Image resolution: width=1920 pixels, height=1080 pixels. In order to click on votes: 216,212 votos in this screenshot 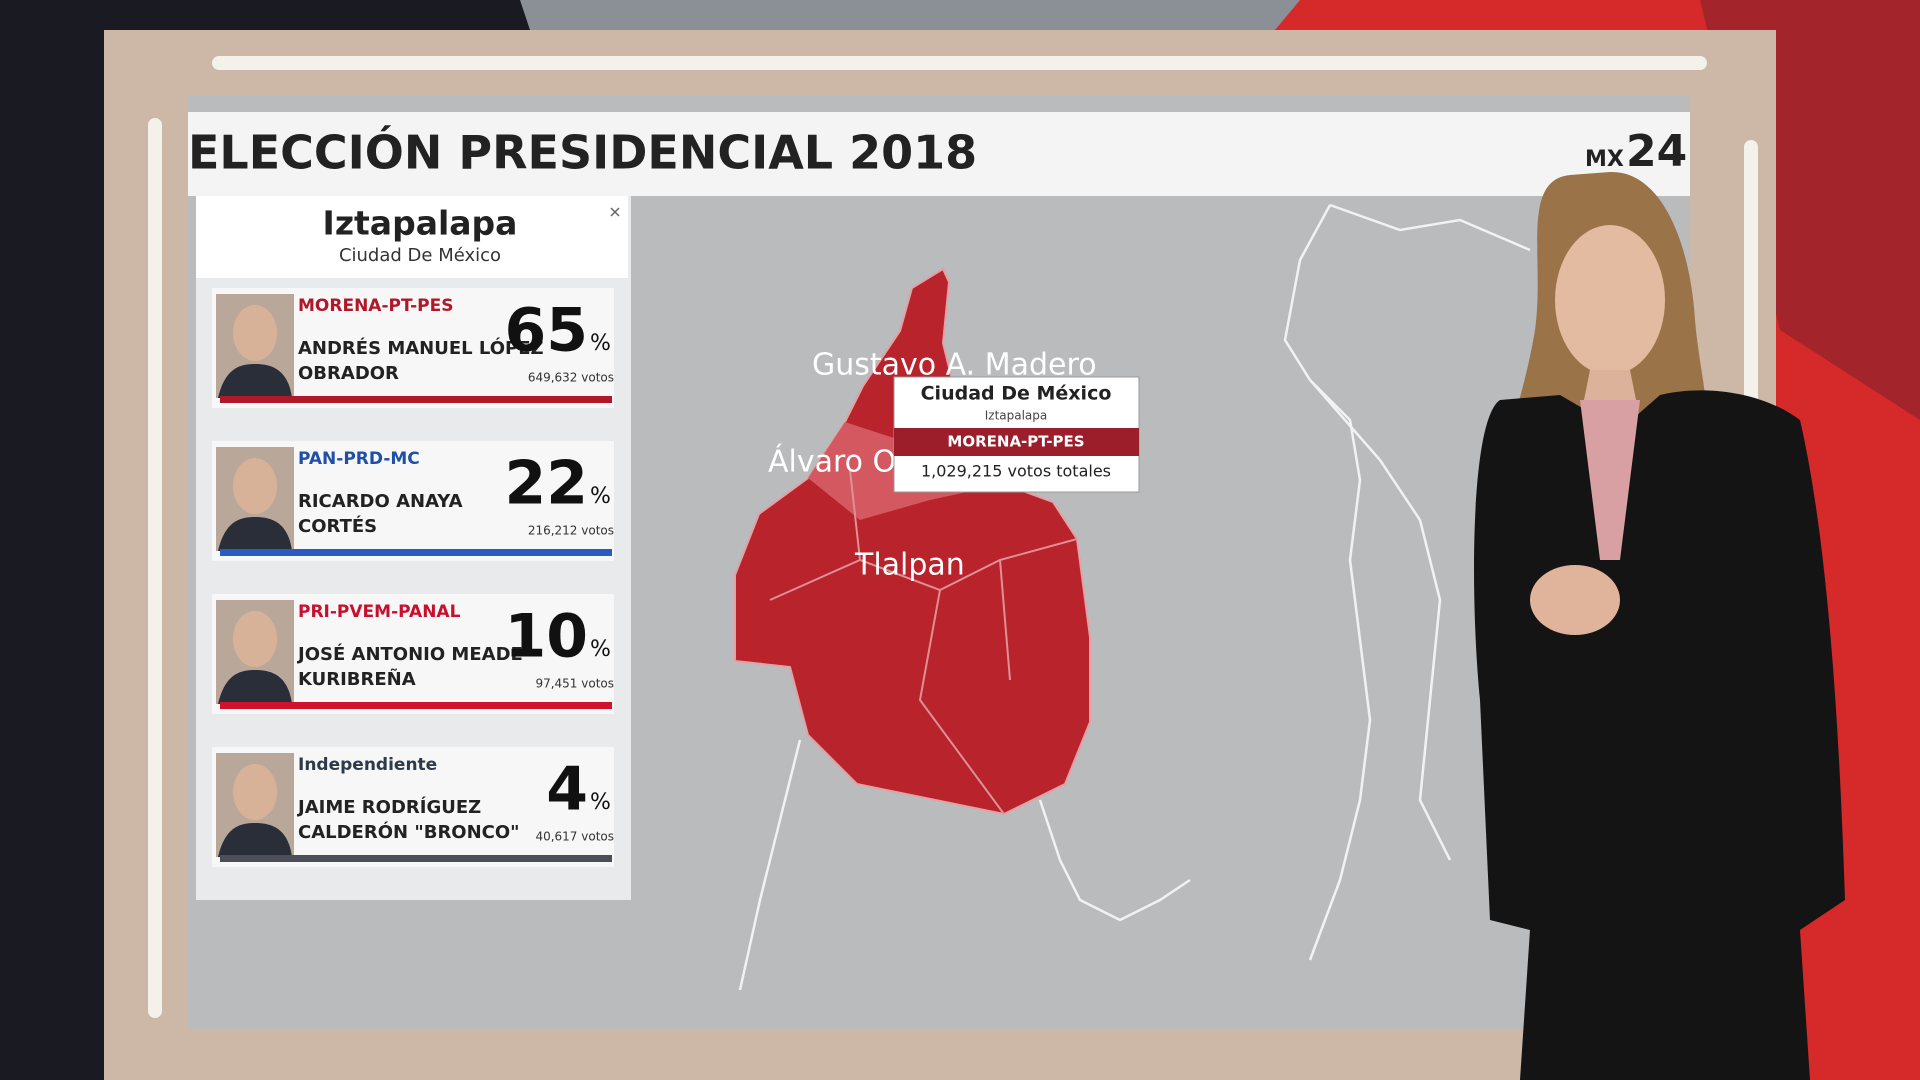, I will do `click(571, 531)`.